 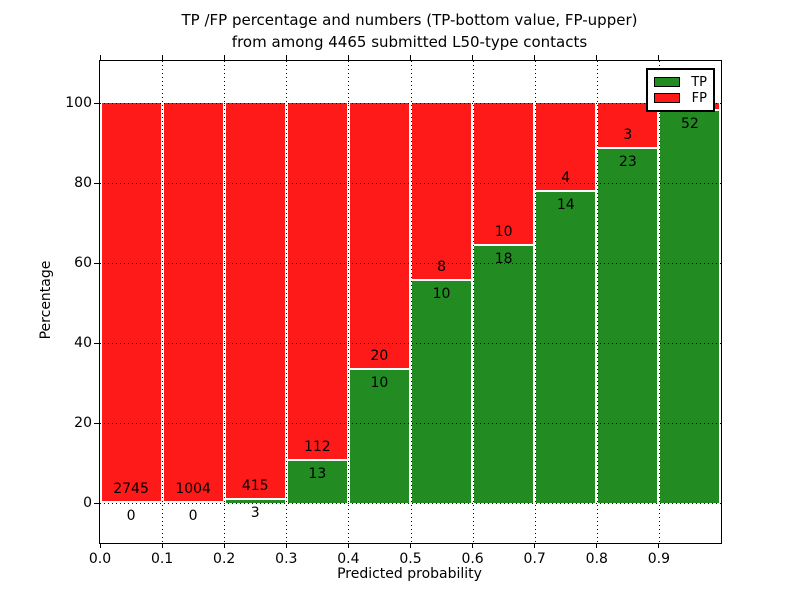 What do you see at coordinates (565, 204) in the screenshot?
I see `tp-count-label: 14` at bounding box center [565, 204].